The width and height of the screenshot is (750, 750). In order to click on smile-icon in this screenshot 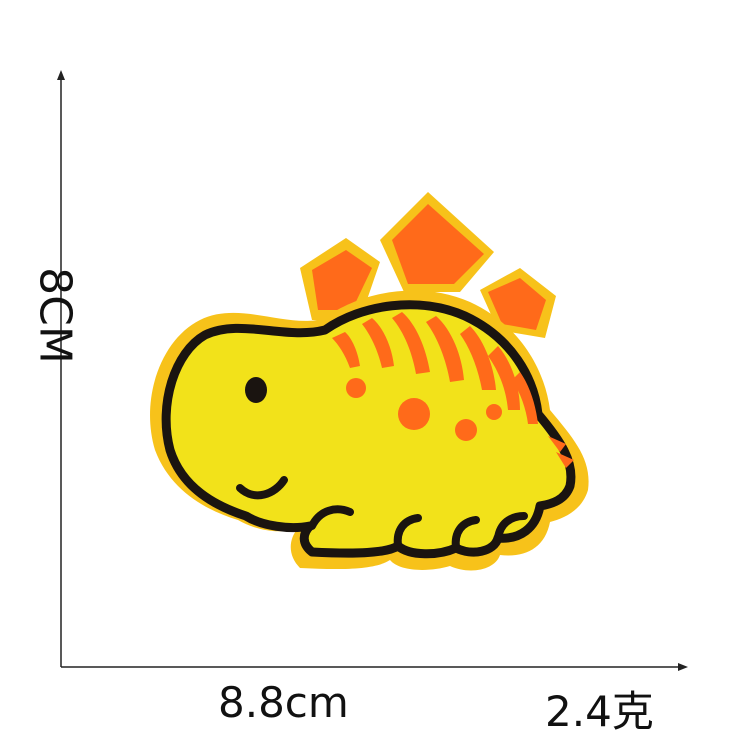, I will do `click(262, 488)`.